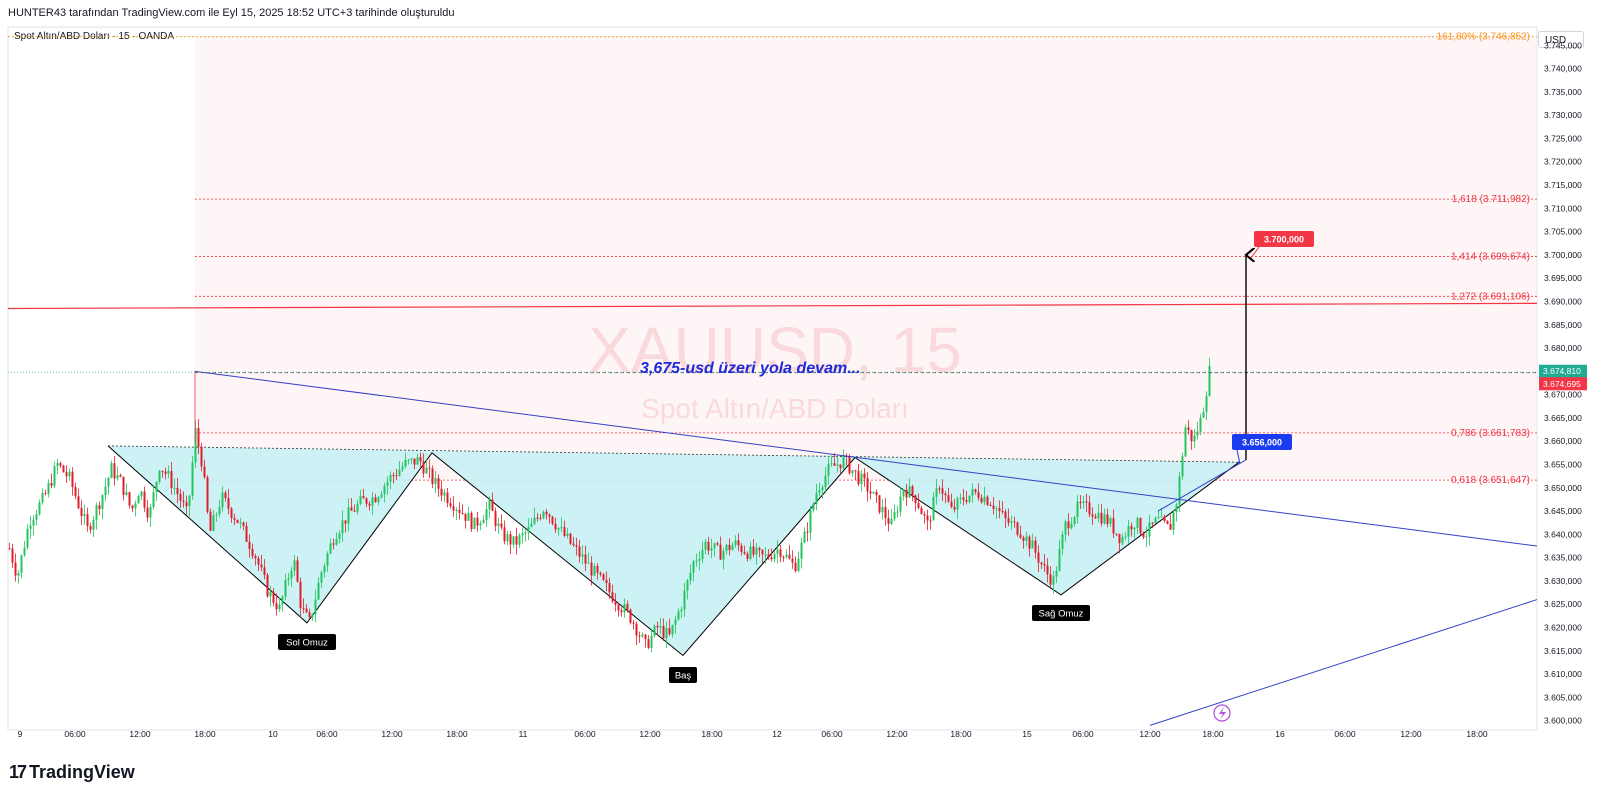 The width and height of the screenshot is (1600, 799). I want to click on symbol-legend: Spot Altın/ABD Doları · 15 · OANDA, so click(94, 36).